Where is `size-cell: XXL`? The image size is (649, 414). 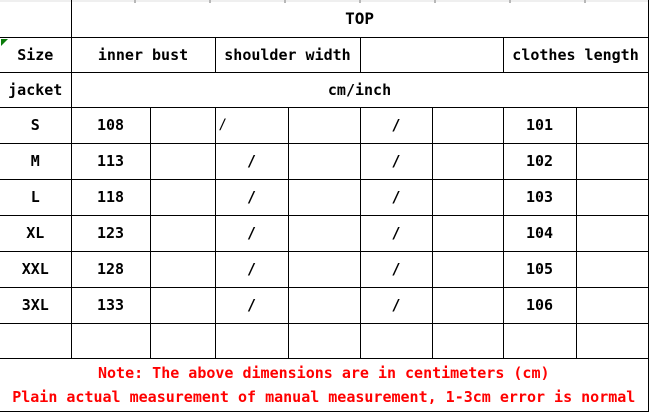 size-cell: XXL is located at coordinates (36, 269).